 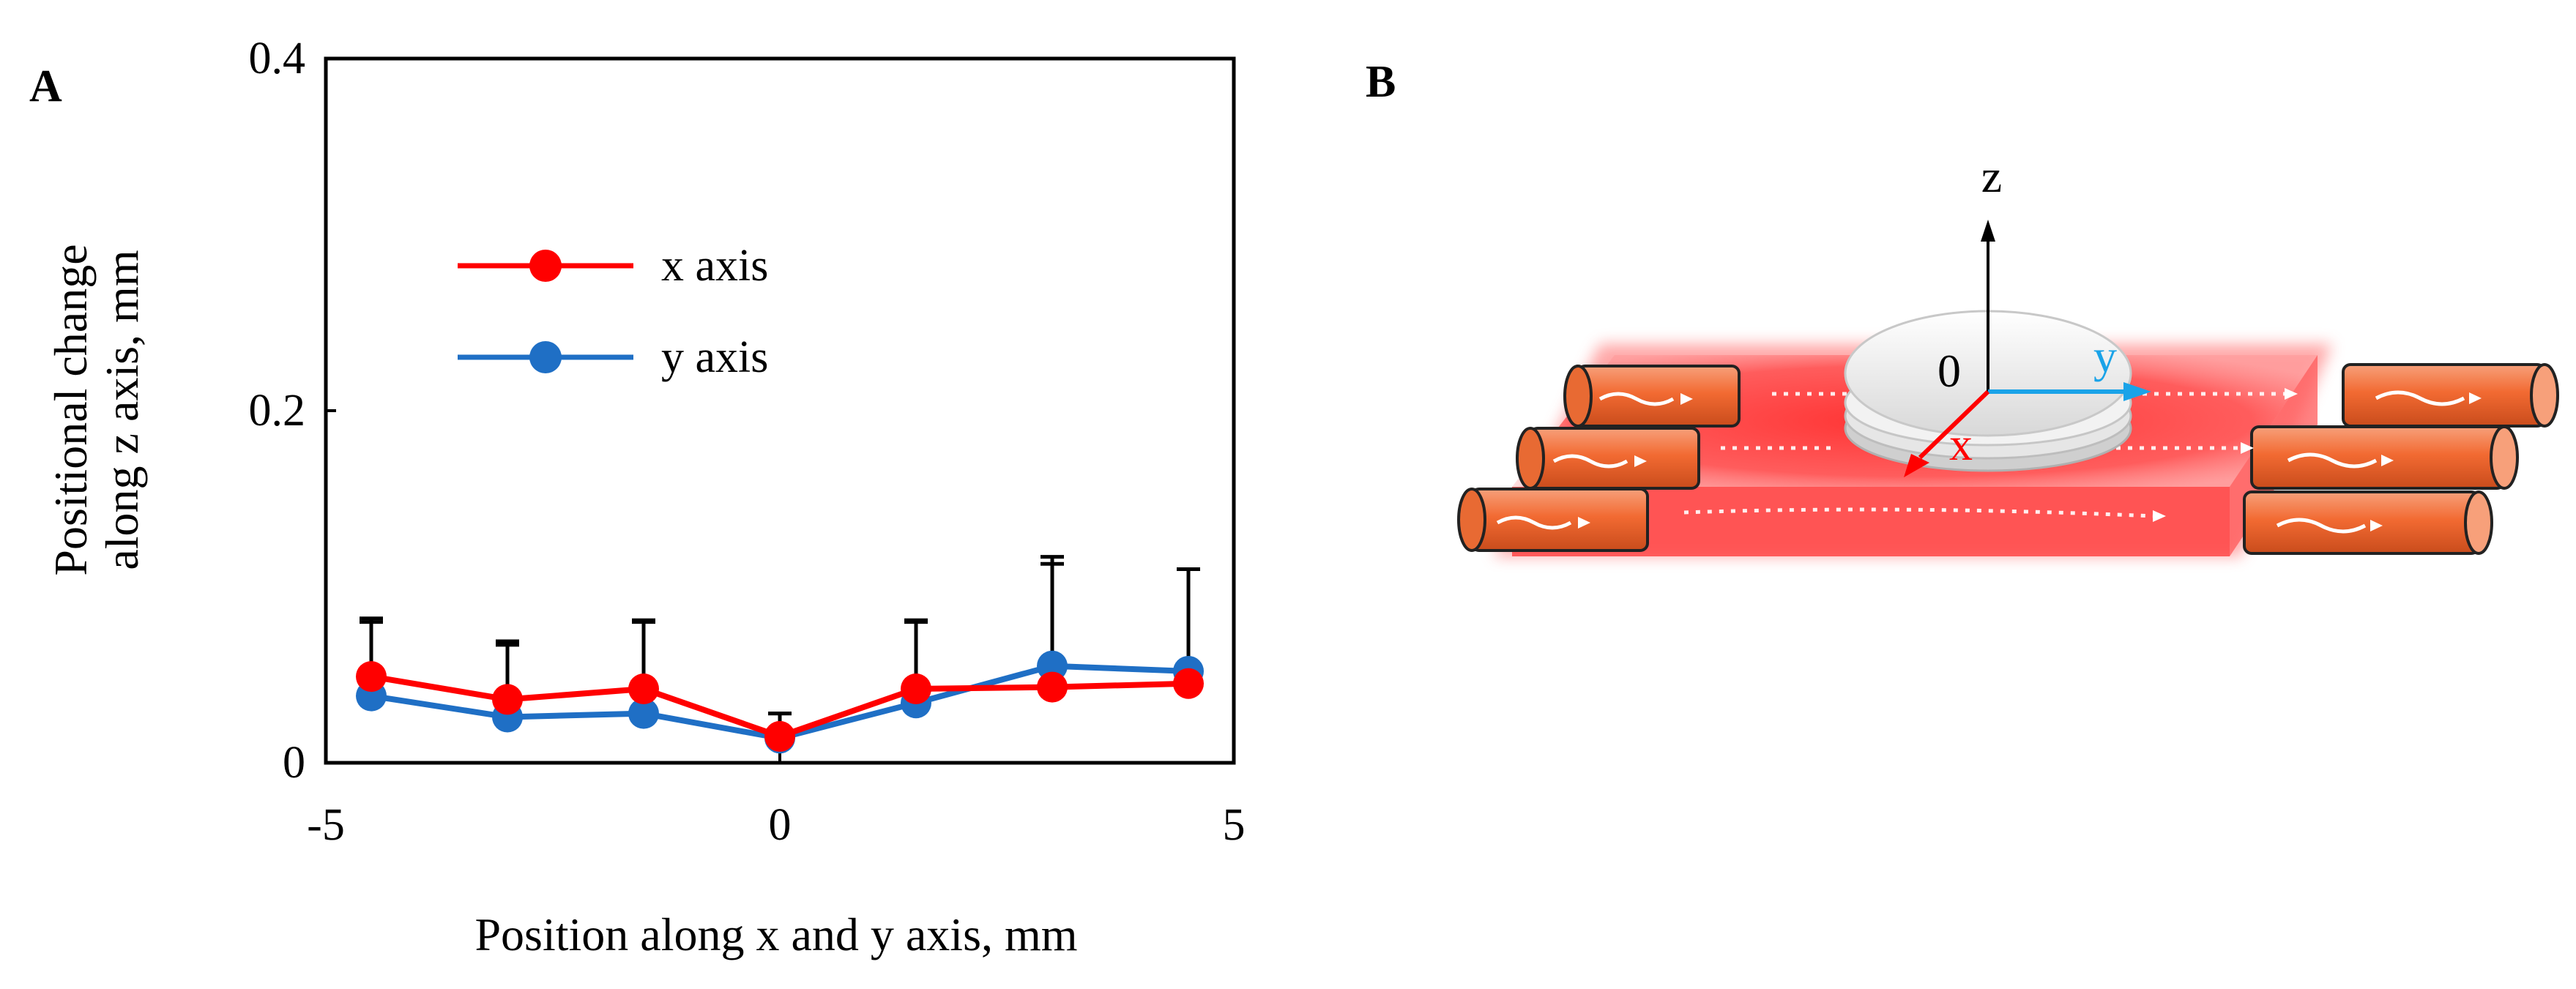 What do you see at coordinates (71, 409) in the screenshot?
I see `y-axis-title-line1: Positional change` at bounding box center [71, 409].